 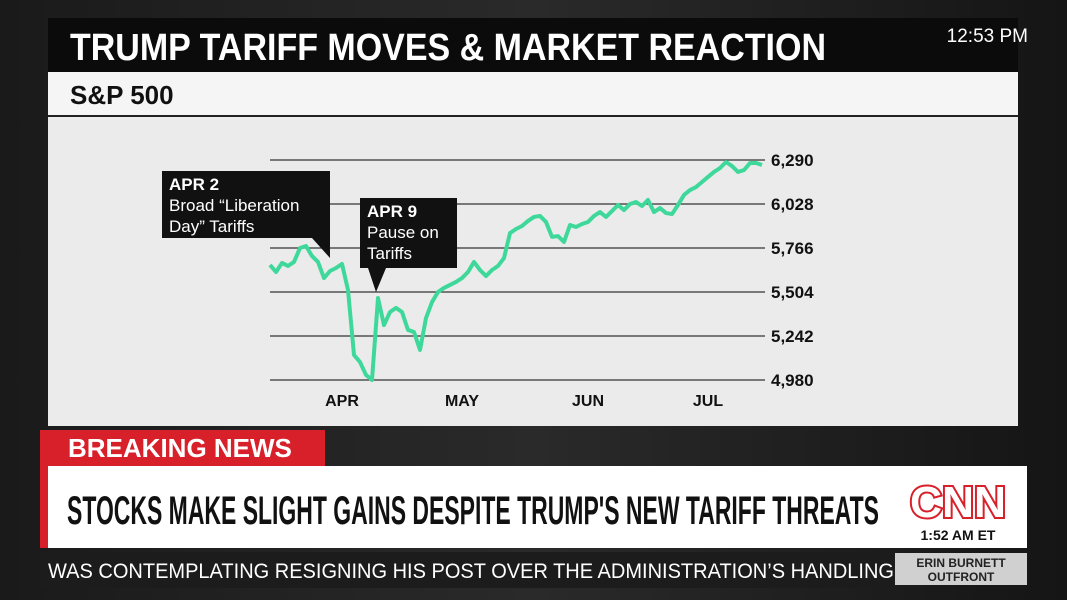 I want to click on callout-text: Tariffs, so click(x=389, y=253).